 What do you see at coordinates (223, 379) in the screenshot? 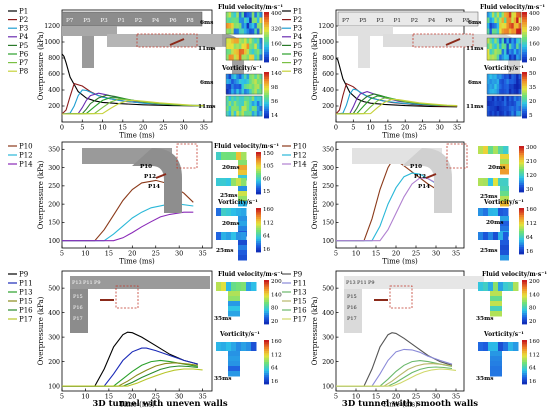
I see `time-label: 35ms` at bounding box center [223, 379].